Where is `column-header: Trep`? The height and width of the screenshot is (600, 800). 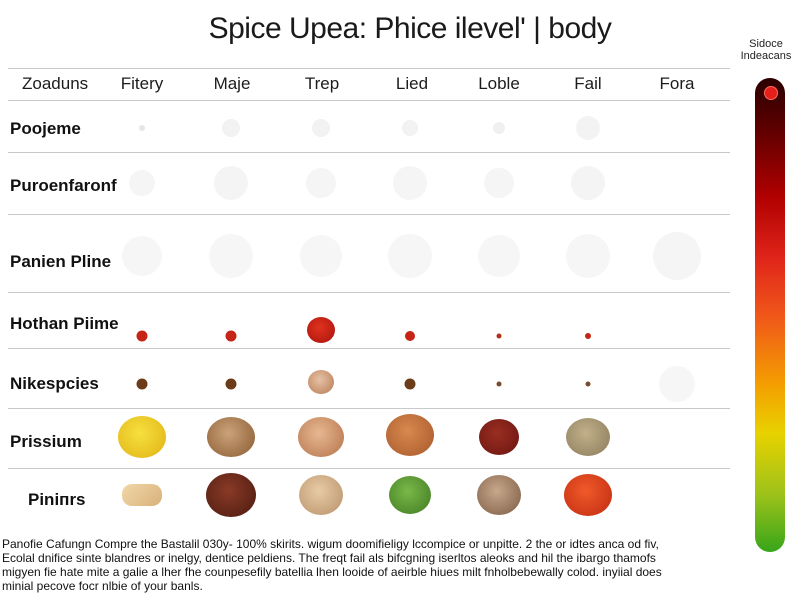 column-header: Trep is located at coordinates (322, 83).